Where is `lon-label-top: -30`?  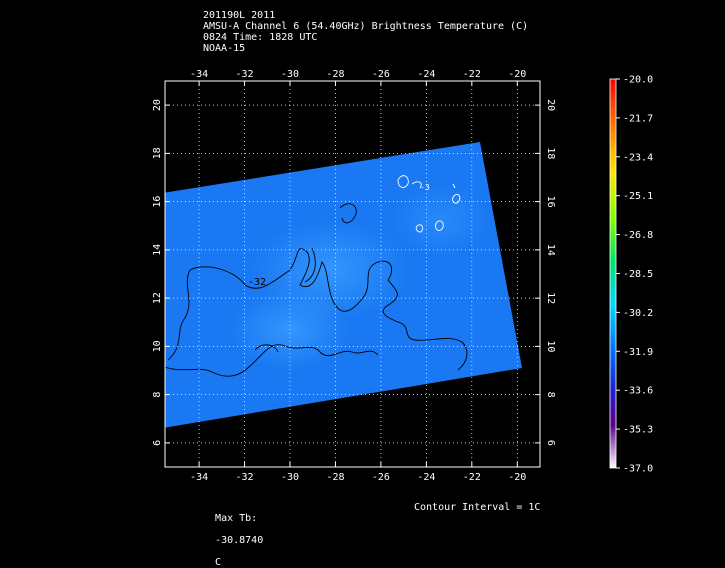
lon-label-top: -30 is located at coordinates (290, 74).